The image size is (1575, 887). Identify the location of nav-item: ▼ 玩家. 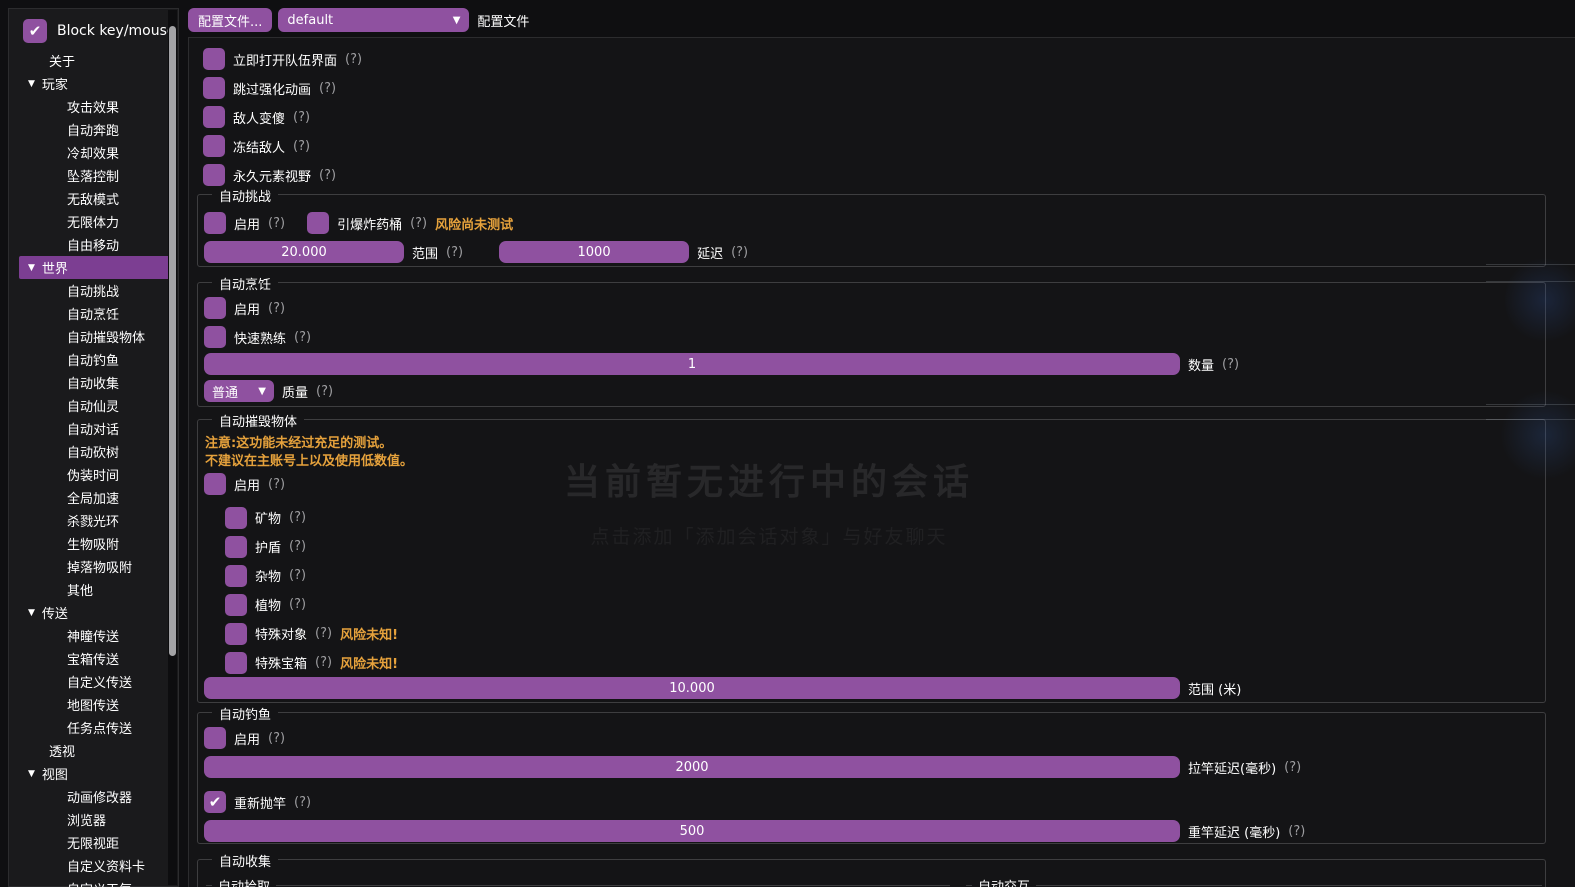
(95, 83).